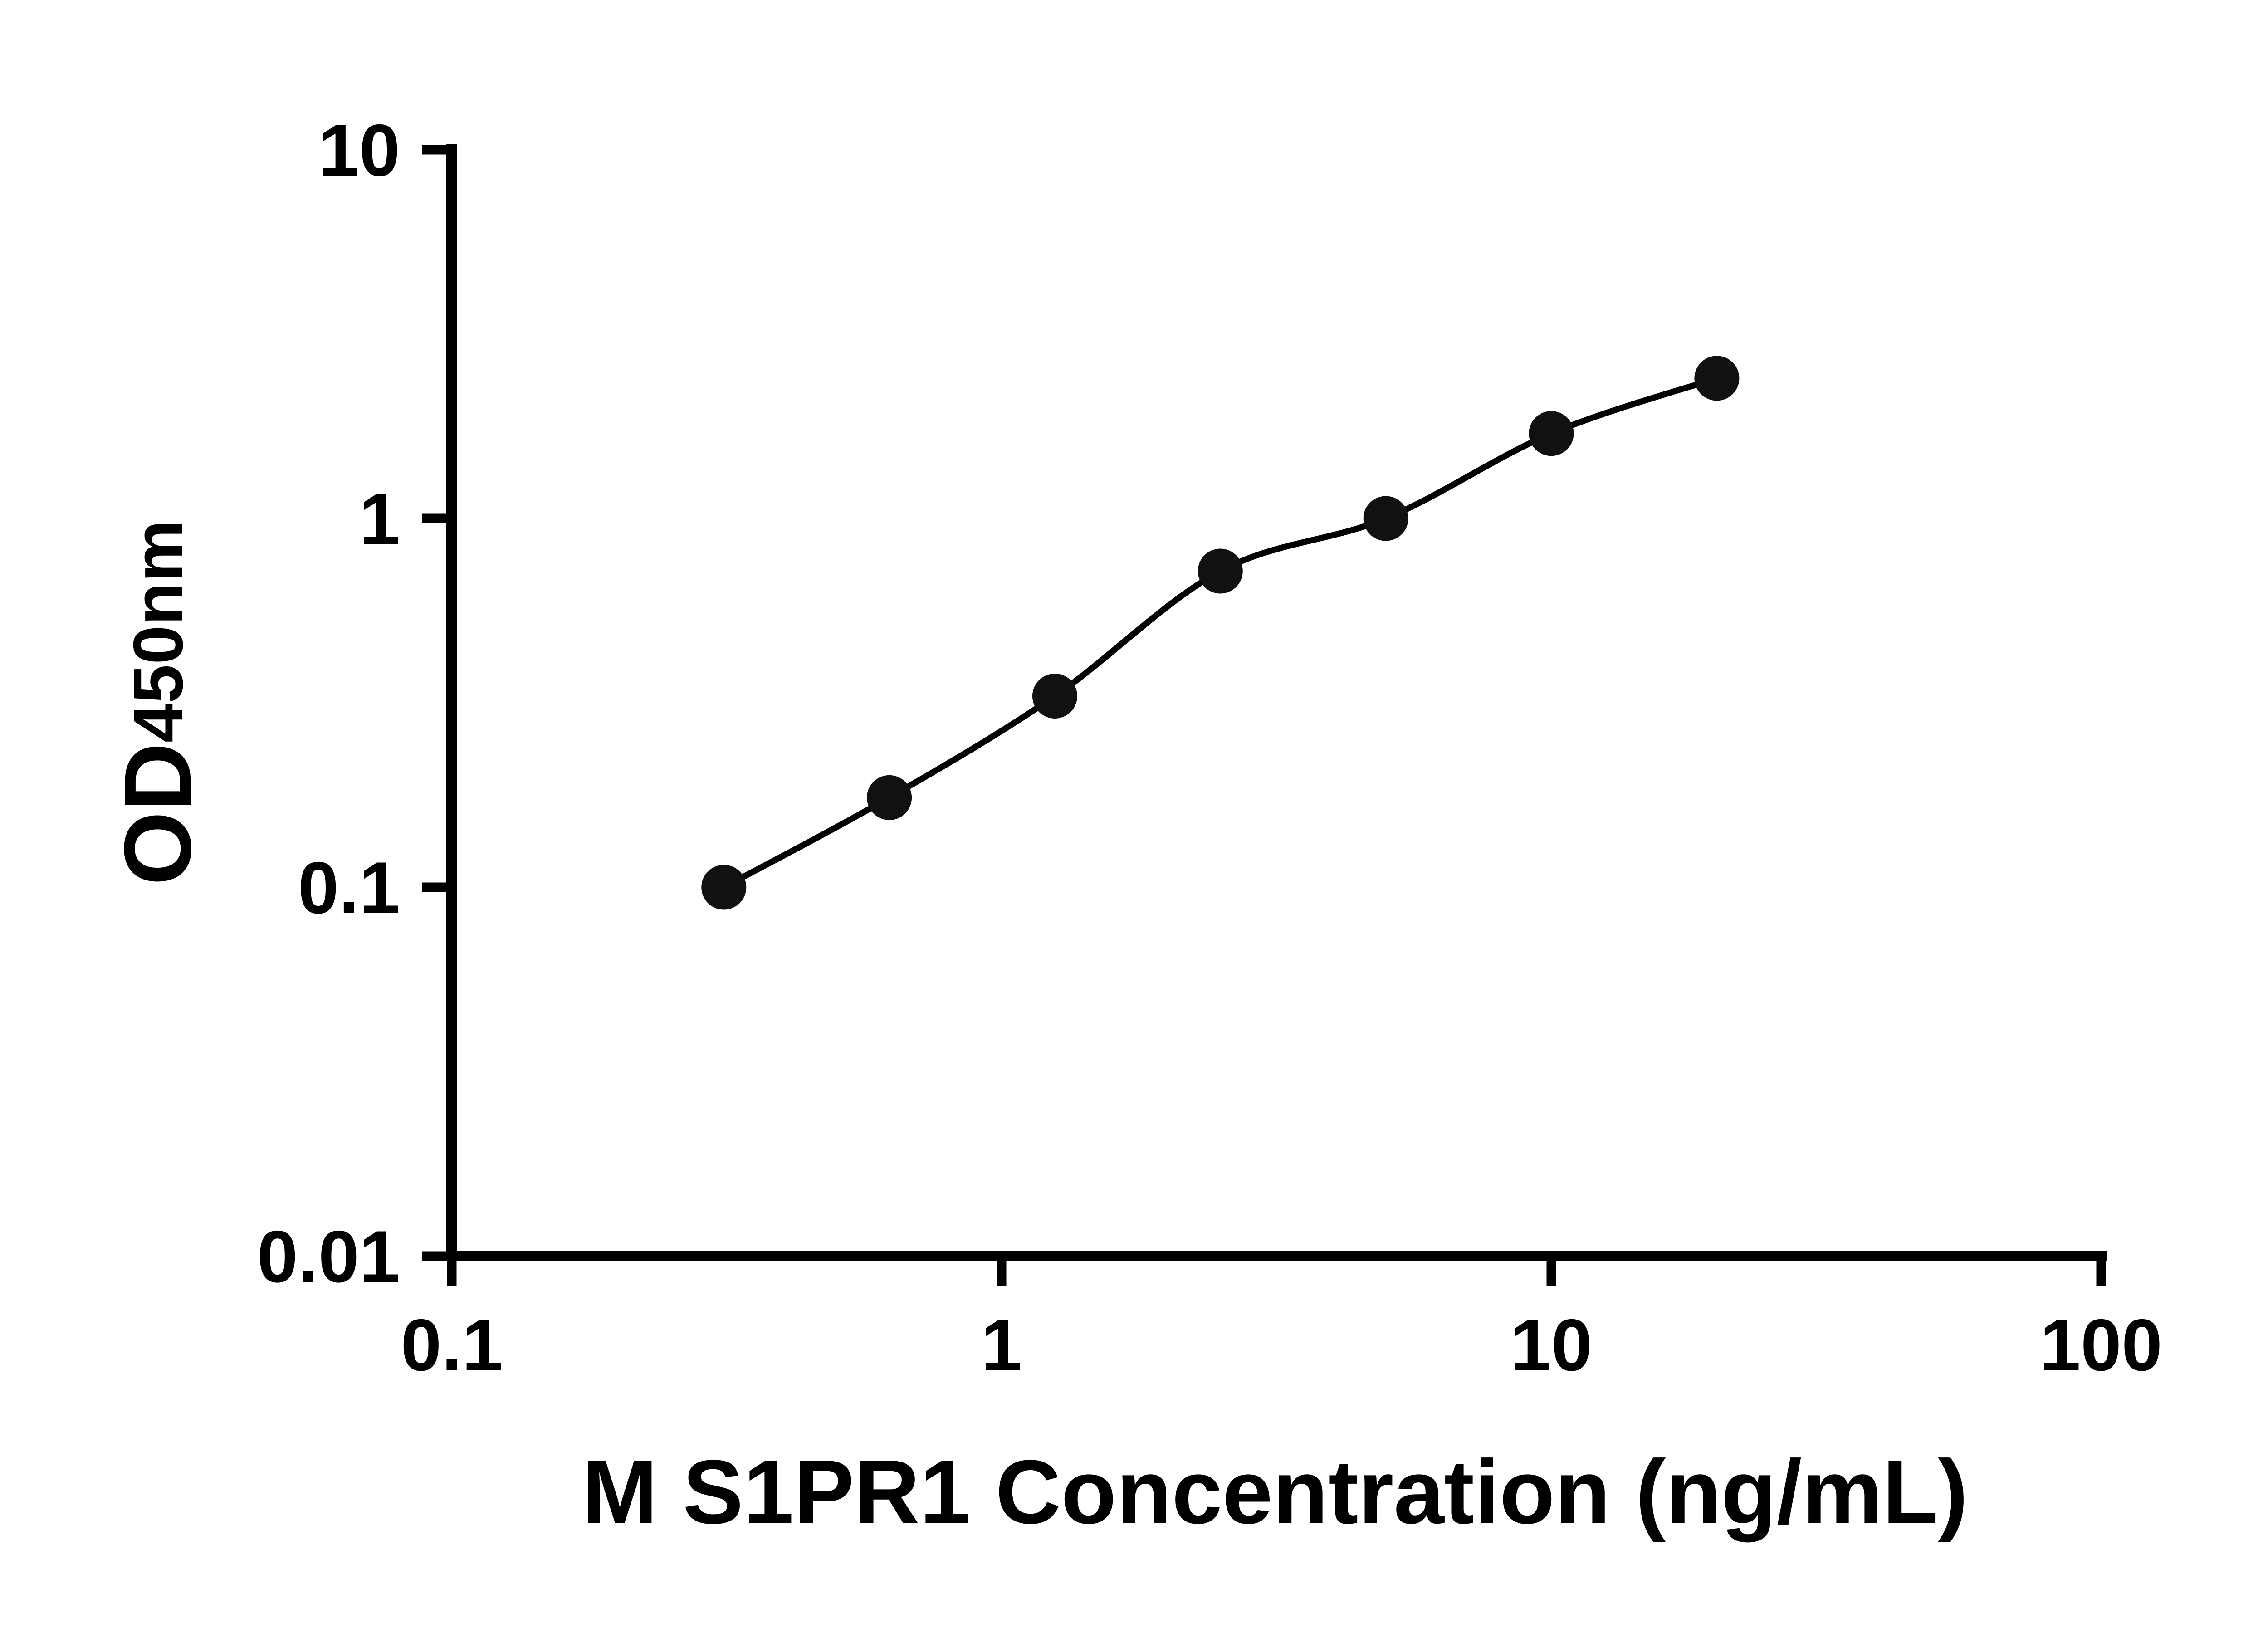 The width and height of the screenshot is (2268, 1633). I want to click on y-tick-label-0: 0.01, so click(329, 1257).